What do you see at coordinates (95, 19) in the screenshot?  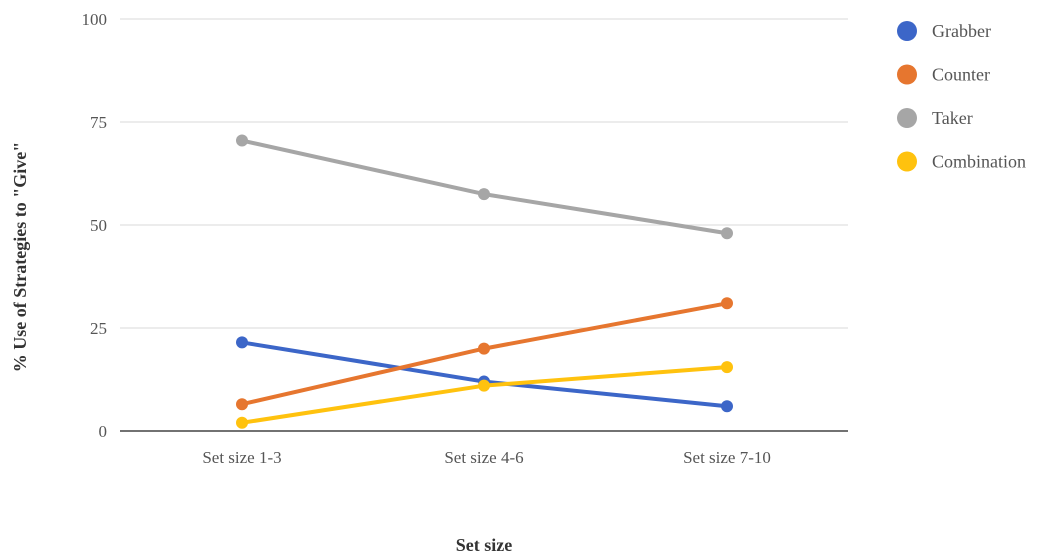 I see `y-tick-label: 100` at bounding box center [95, 19].